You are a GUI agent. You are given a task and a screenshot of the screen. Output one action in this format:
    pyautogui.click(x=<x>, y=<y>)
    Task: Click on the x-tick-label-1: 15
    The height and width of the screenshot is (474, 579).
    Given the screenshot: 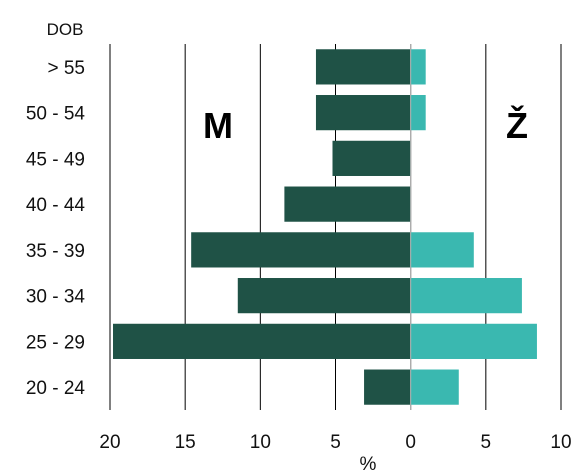 What is the action you would take?
    pyautogui.click(x=185, y=442)
    